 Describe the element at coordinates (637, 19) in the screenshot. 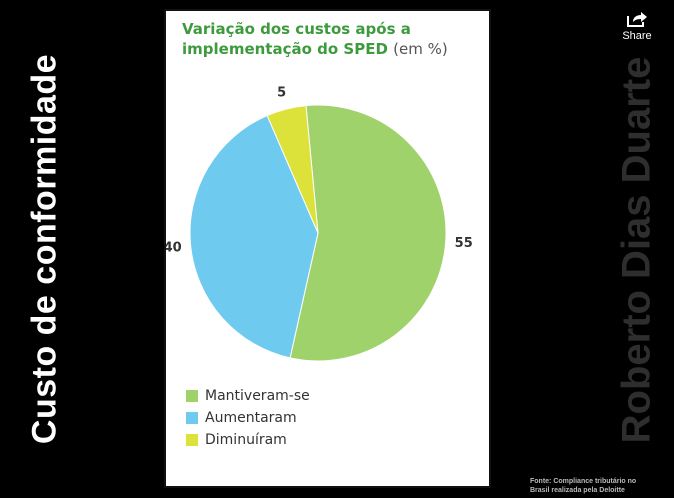

I see `share-icon` at that location.